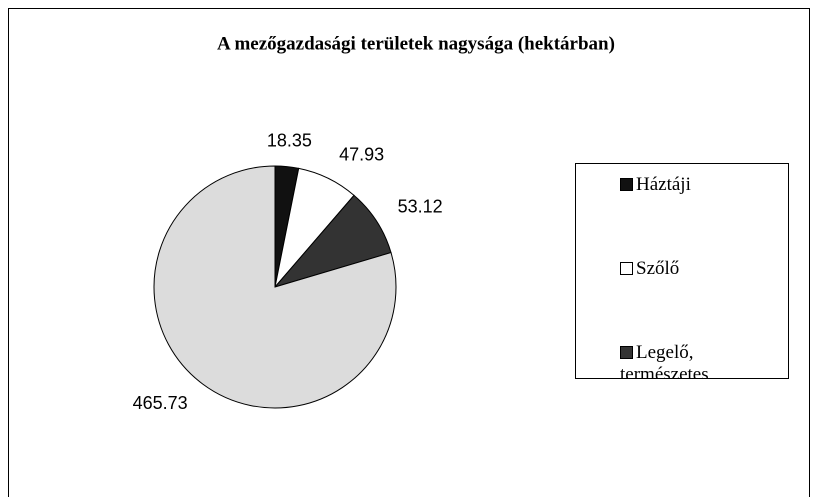 The width and height of the screenshot is (816, 497). Describe the element at coordinates (289, 140) in the screenshot. I see `data-label: 18.35` at that location.